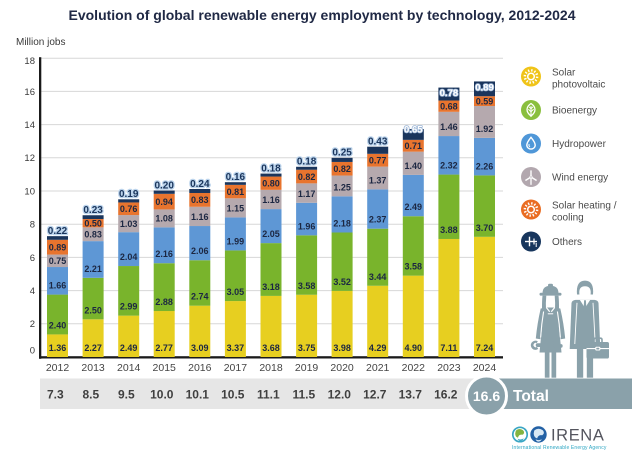 Image resolution: width=644 pixels, height=460 pixels. What do you see at coordinates (378, 220) in the screenshot?
I see `svg-text: 2.37` at bounding box center [378, 220].